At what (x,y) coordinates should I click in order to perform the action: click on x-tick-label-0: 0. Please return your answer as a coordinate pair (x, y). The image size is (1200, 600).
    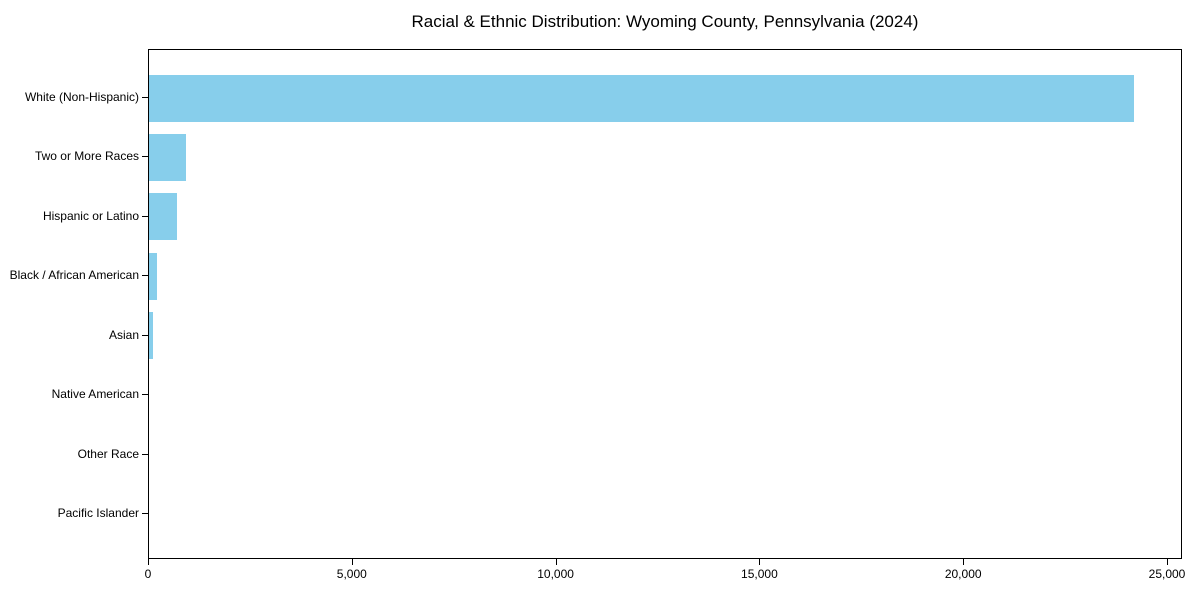
    Looking at the image, I should click on (148, 574).